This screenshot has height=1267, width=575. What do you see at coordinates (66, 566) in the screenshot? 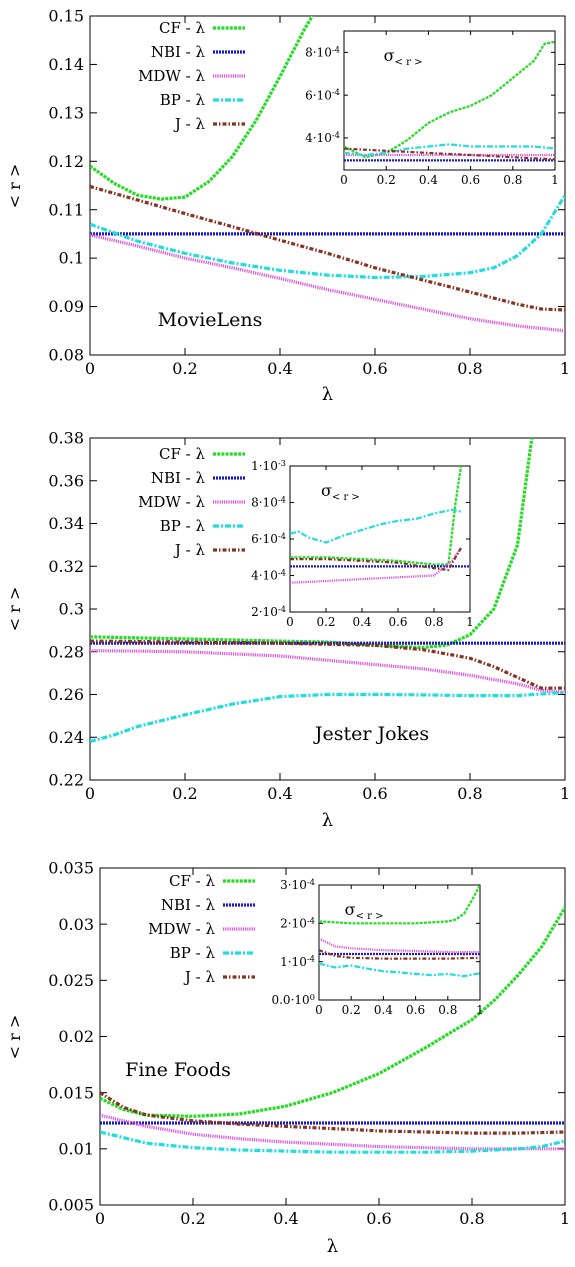
I see `main-y-tick-label: 0.32` at bounding box center [66, 566].